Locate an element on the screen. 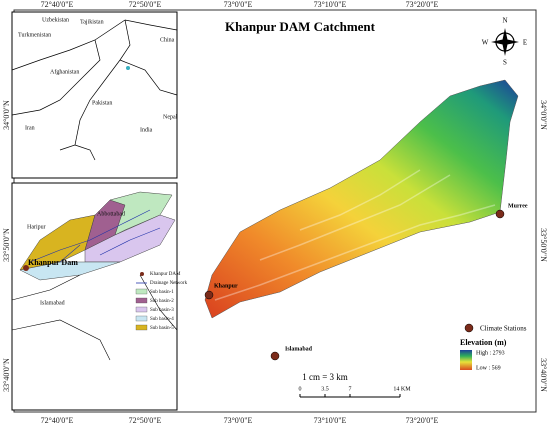 The height and width of the screenshot is (429, 550). station-label: Khanpur is located at coordinates (226, 286).